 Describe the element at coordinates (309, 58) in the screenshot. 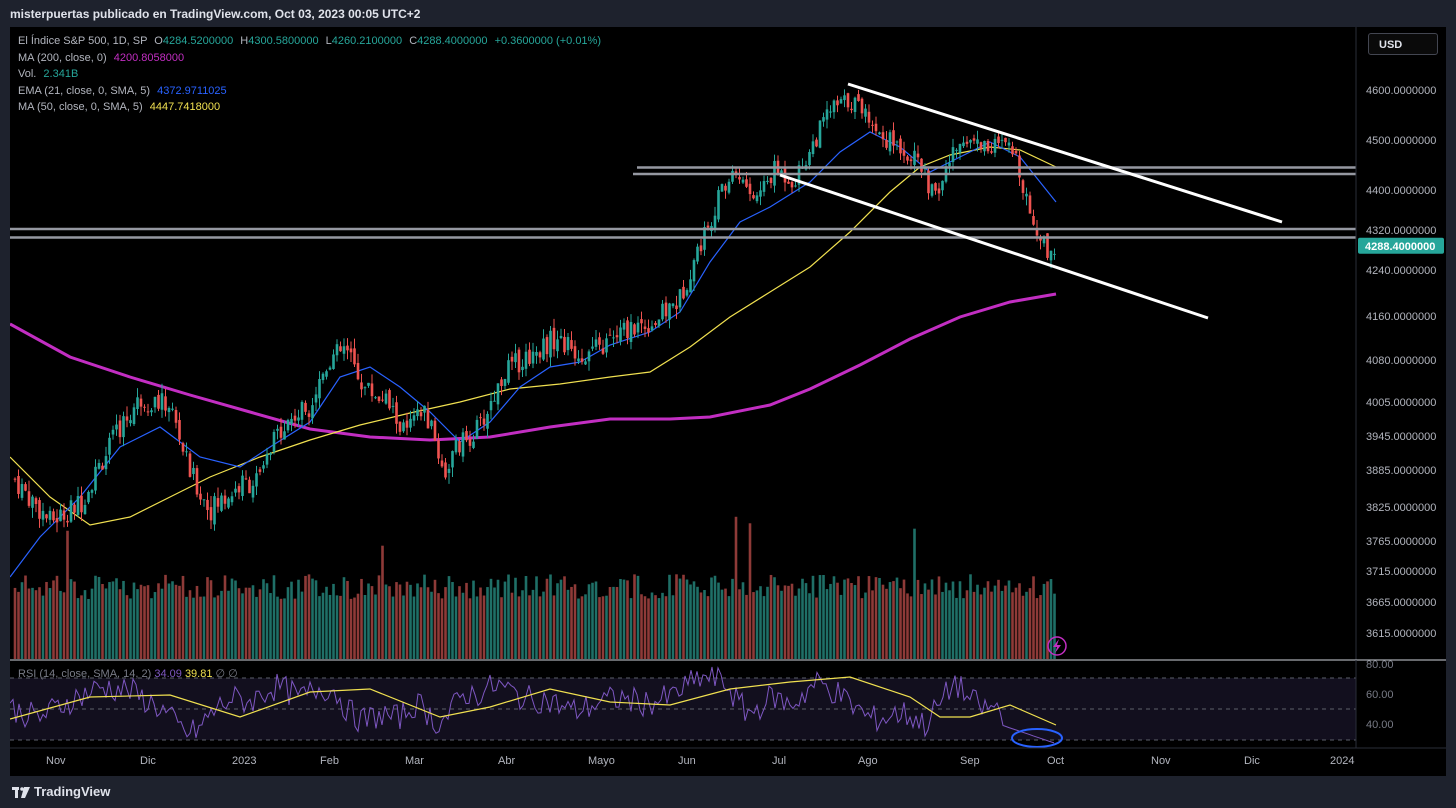

I see `legend-ma200-row: MA (200, close, 0) 4200.8058000` at that location.